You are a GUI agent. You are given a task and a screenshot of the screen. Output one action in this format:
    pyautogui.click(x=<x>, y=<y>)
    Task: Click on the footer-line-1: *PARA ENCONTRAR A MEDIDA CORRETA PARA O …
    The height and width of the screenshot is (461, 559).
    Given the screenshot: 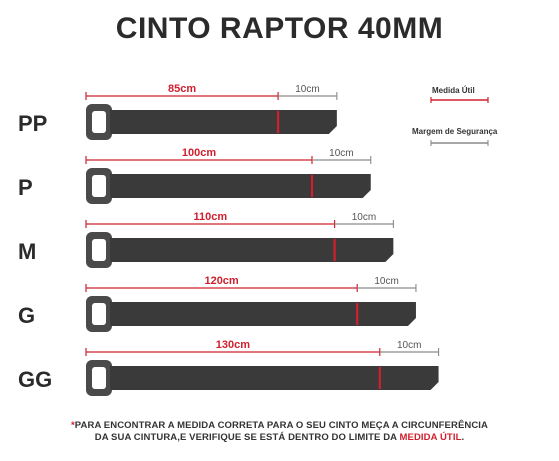 What is the action you would take?
    pyautogui.click(x=279, y=426)
    